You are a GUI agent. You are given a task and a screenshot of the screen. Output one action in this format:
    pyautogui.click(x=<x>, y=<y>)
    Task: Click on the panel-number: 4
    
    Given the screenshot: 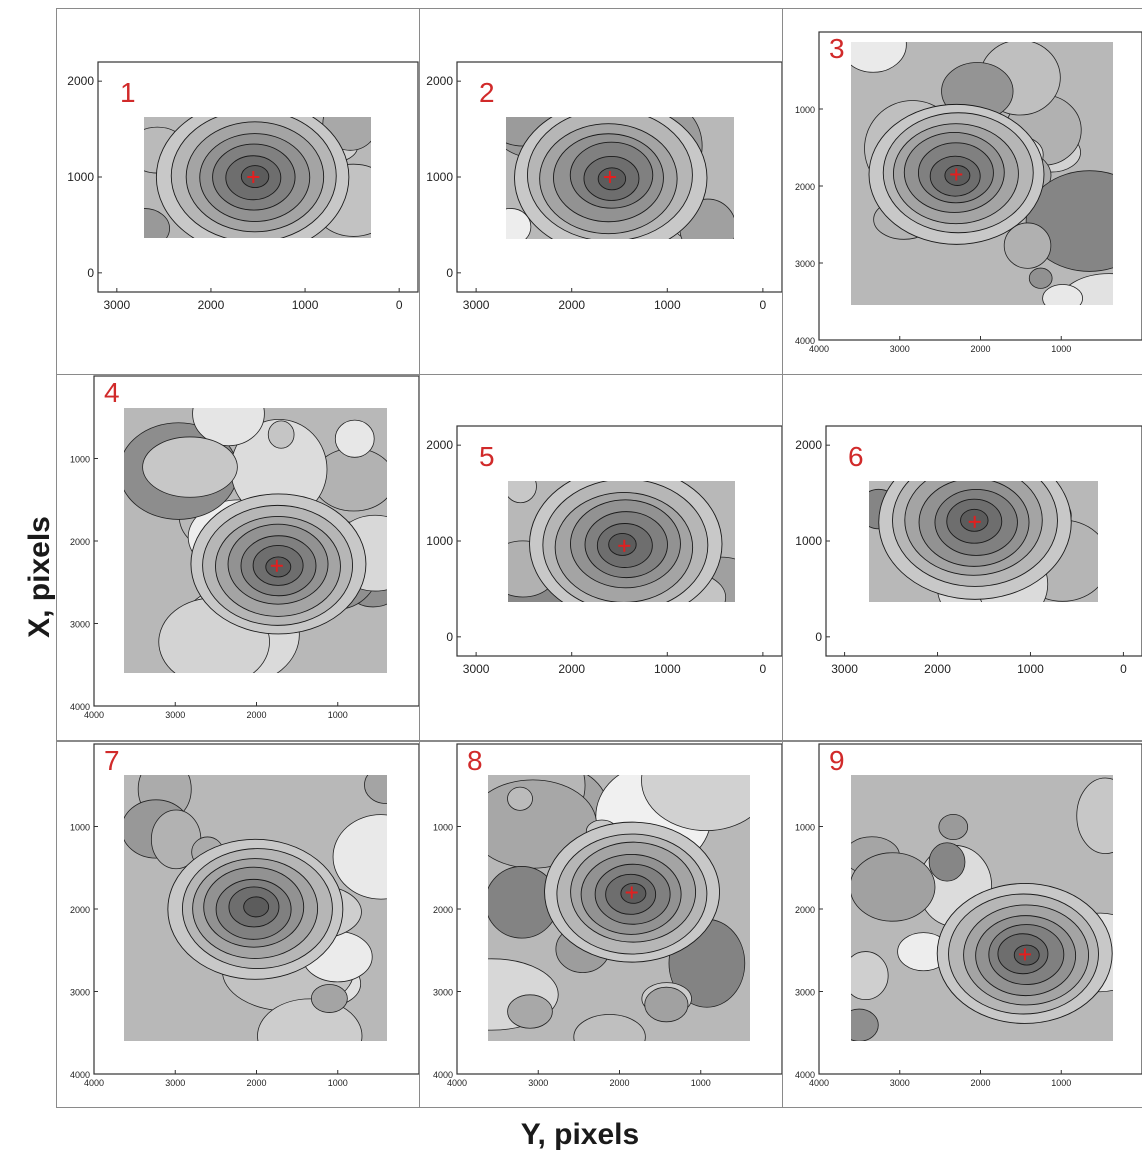 What is the action you would take?
    pyautogui.click(x=112, y=392)
    